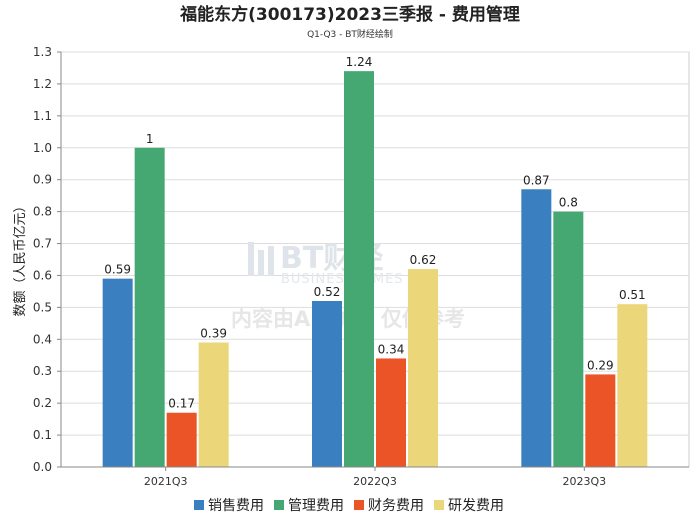 The image size is (700, 524). What do you see at coordinates (20, 257) in the screenshot?
I see `y-axis-label: 数额（人民币亿元）` at bounding box center [20, 257].